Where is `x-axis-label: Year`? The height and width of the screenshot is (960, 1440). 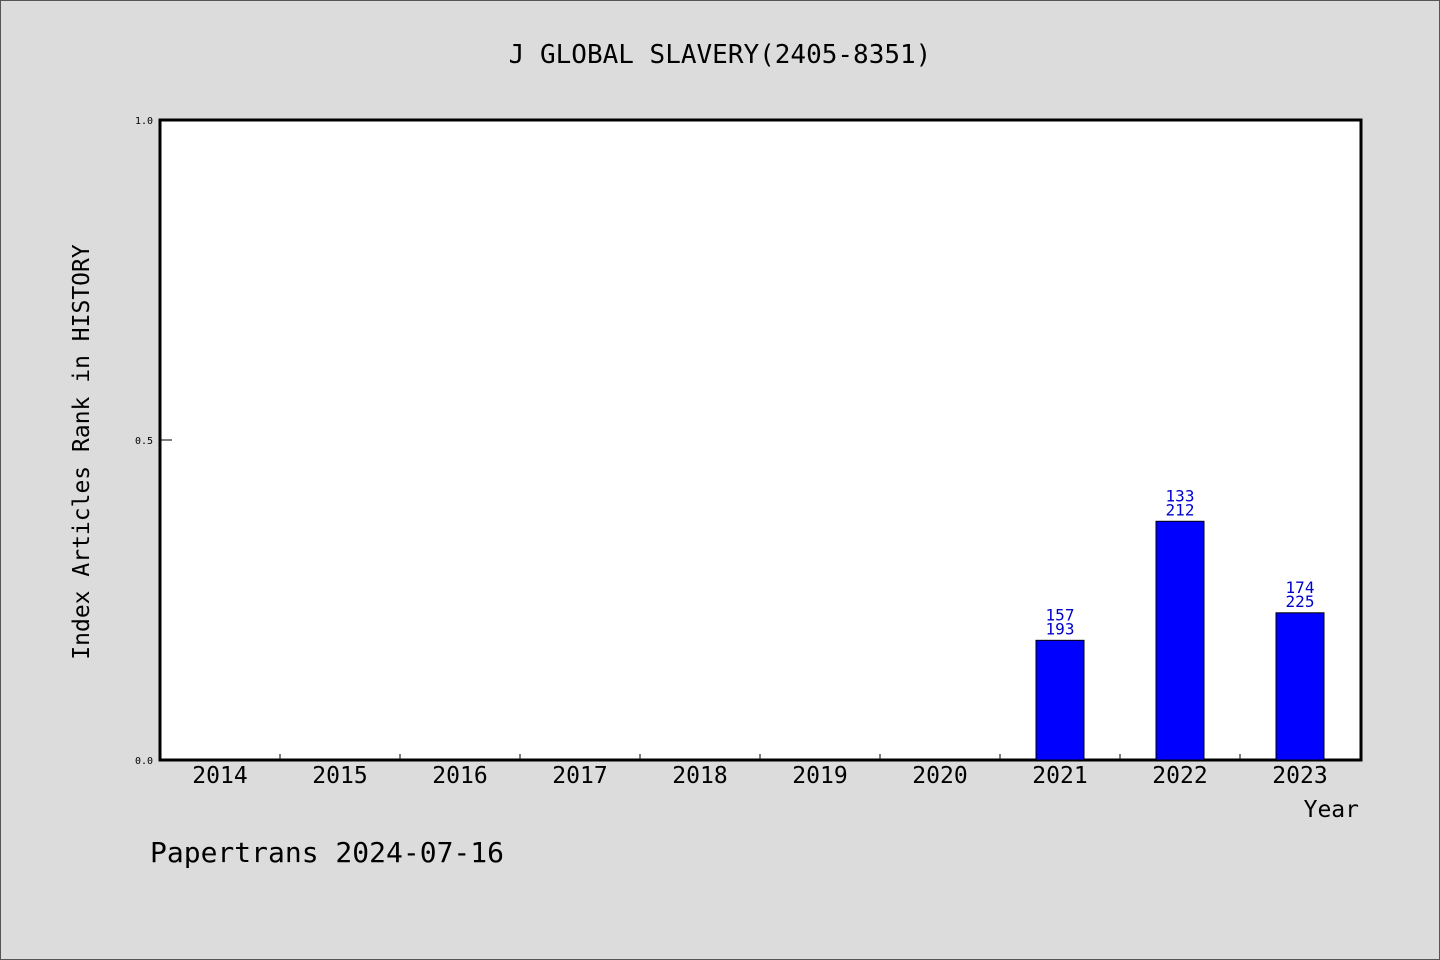
x-axis-label: Year is located at coordinates (1331, 810).